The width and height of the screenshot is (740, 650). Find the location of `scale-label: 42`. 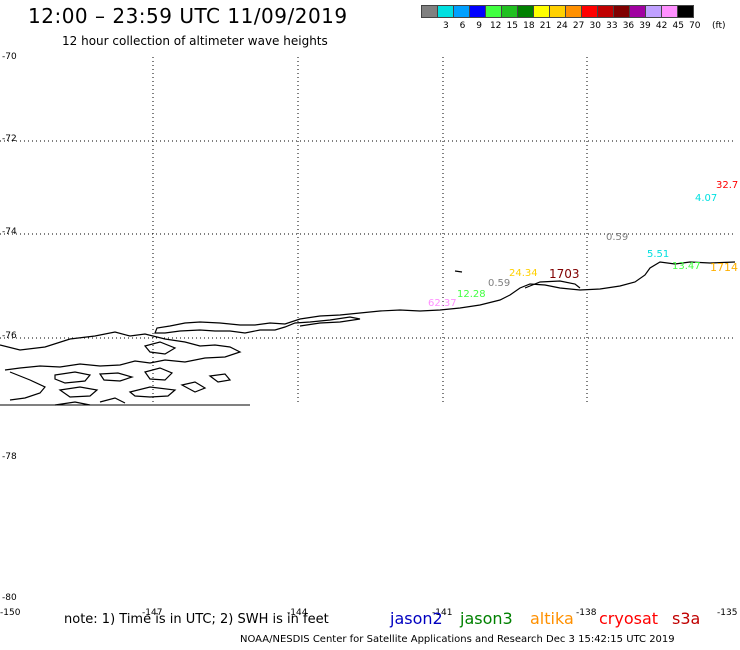

scale-label: 42 is located at coordinates (661, 26).